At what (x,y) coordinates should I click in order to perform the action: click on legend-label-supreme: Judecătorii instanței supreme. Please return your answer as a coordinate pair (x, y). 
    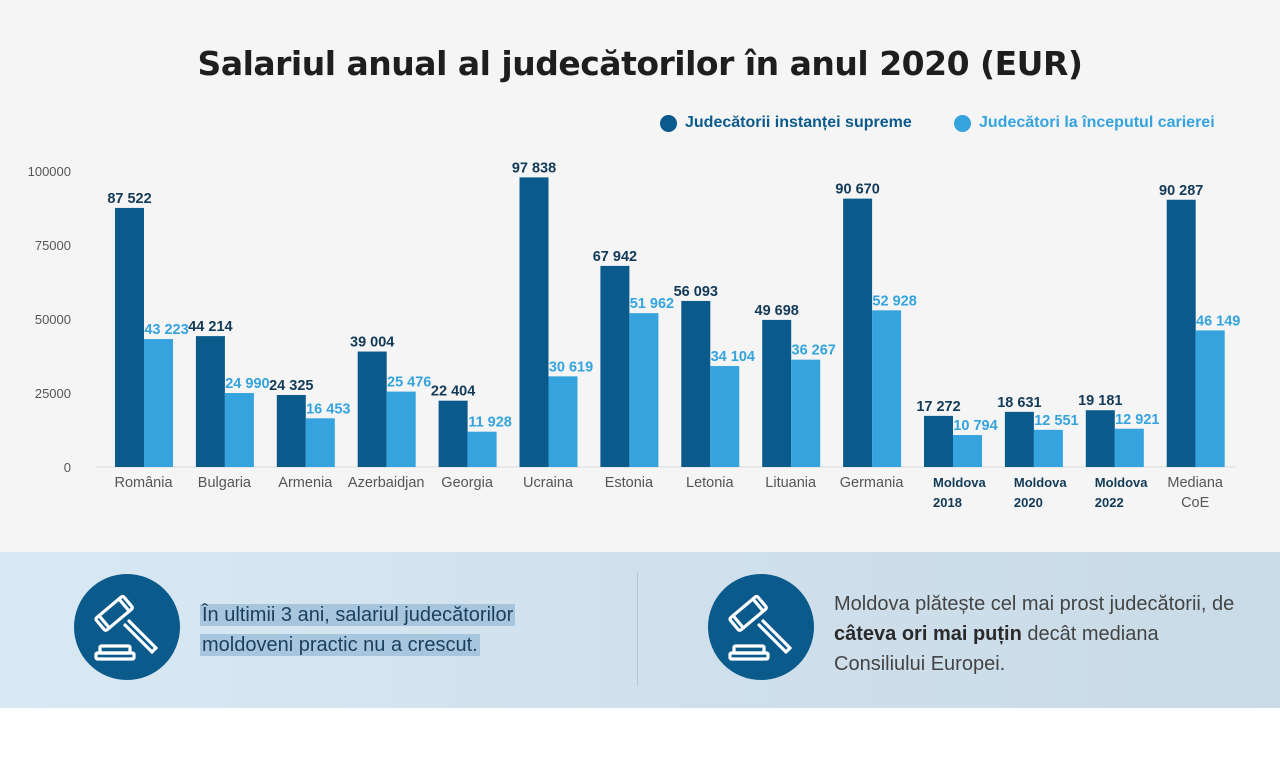
    Looking at the image, I should click on (798, 122).